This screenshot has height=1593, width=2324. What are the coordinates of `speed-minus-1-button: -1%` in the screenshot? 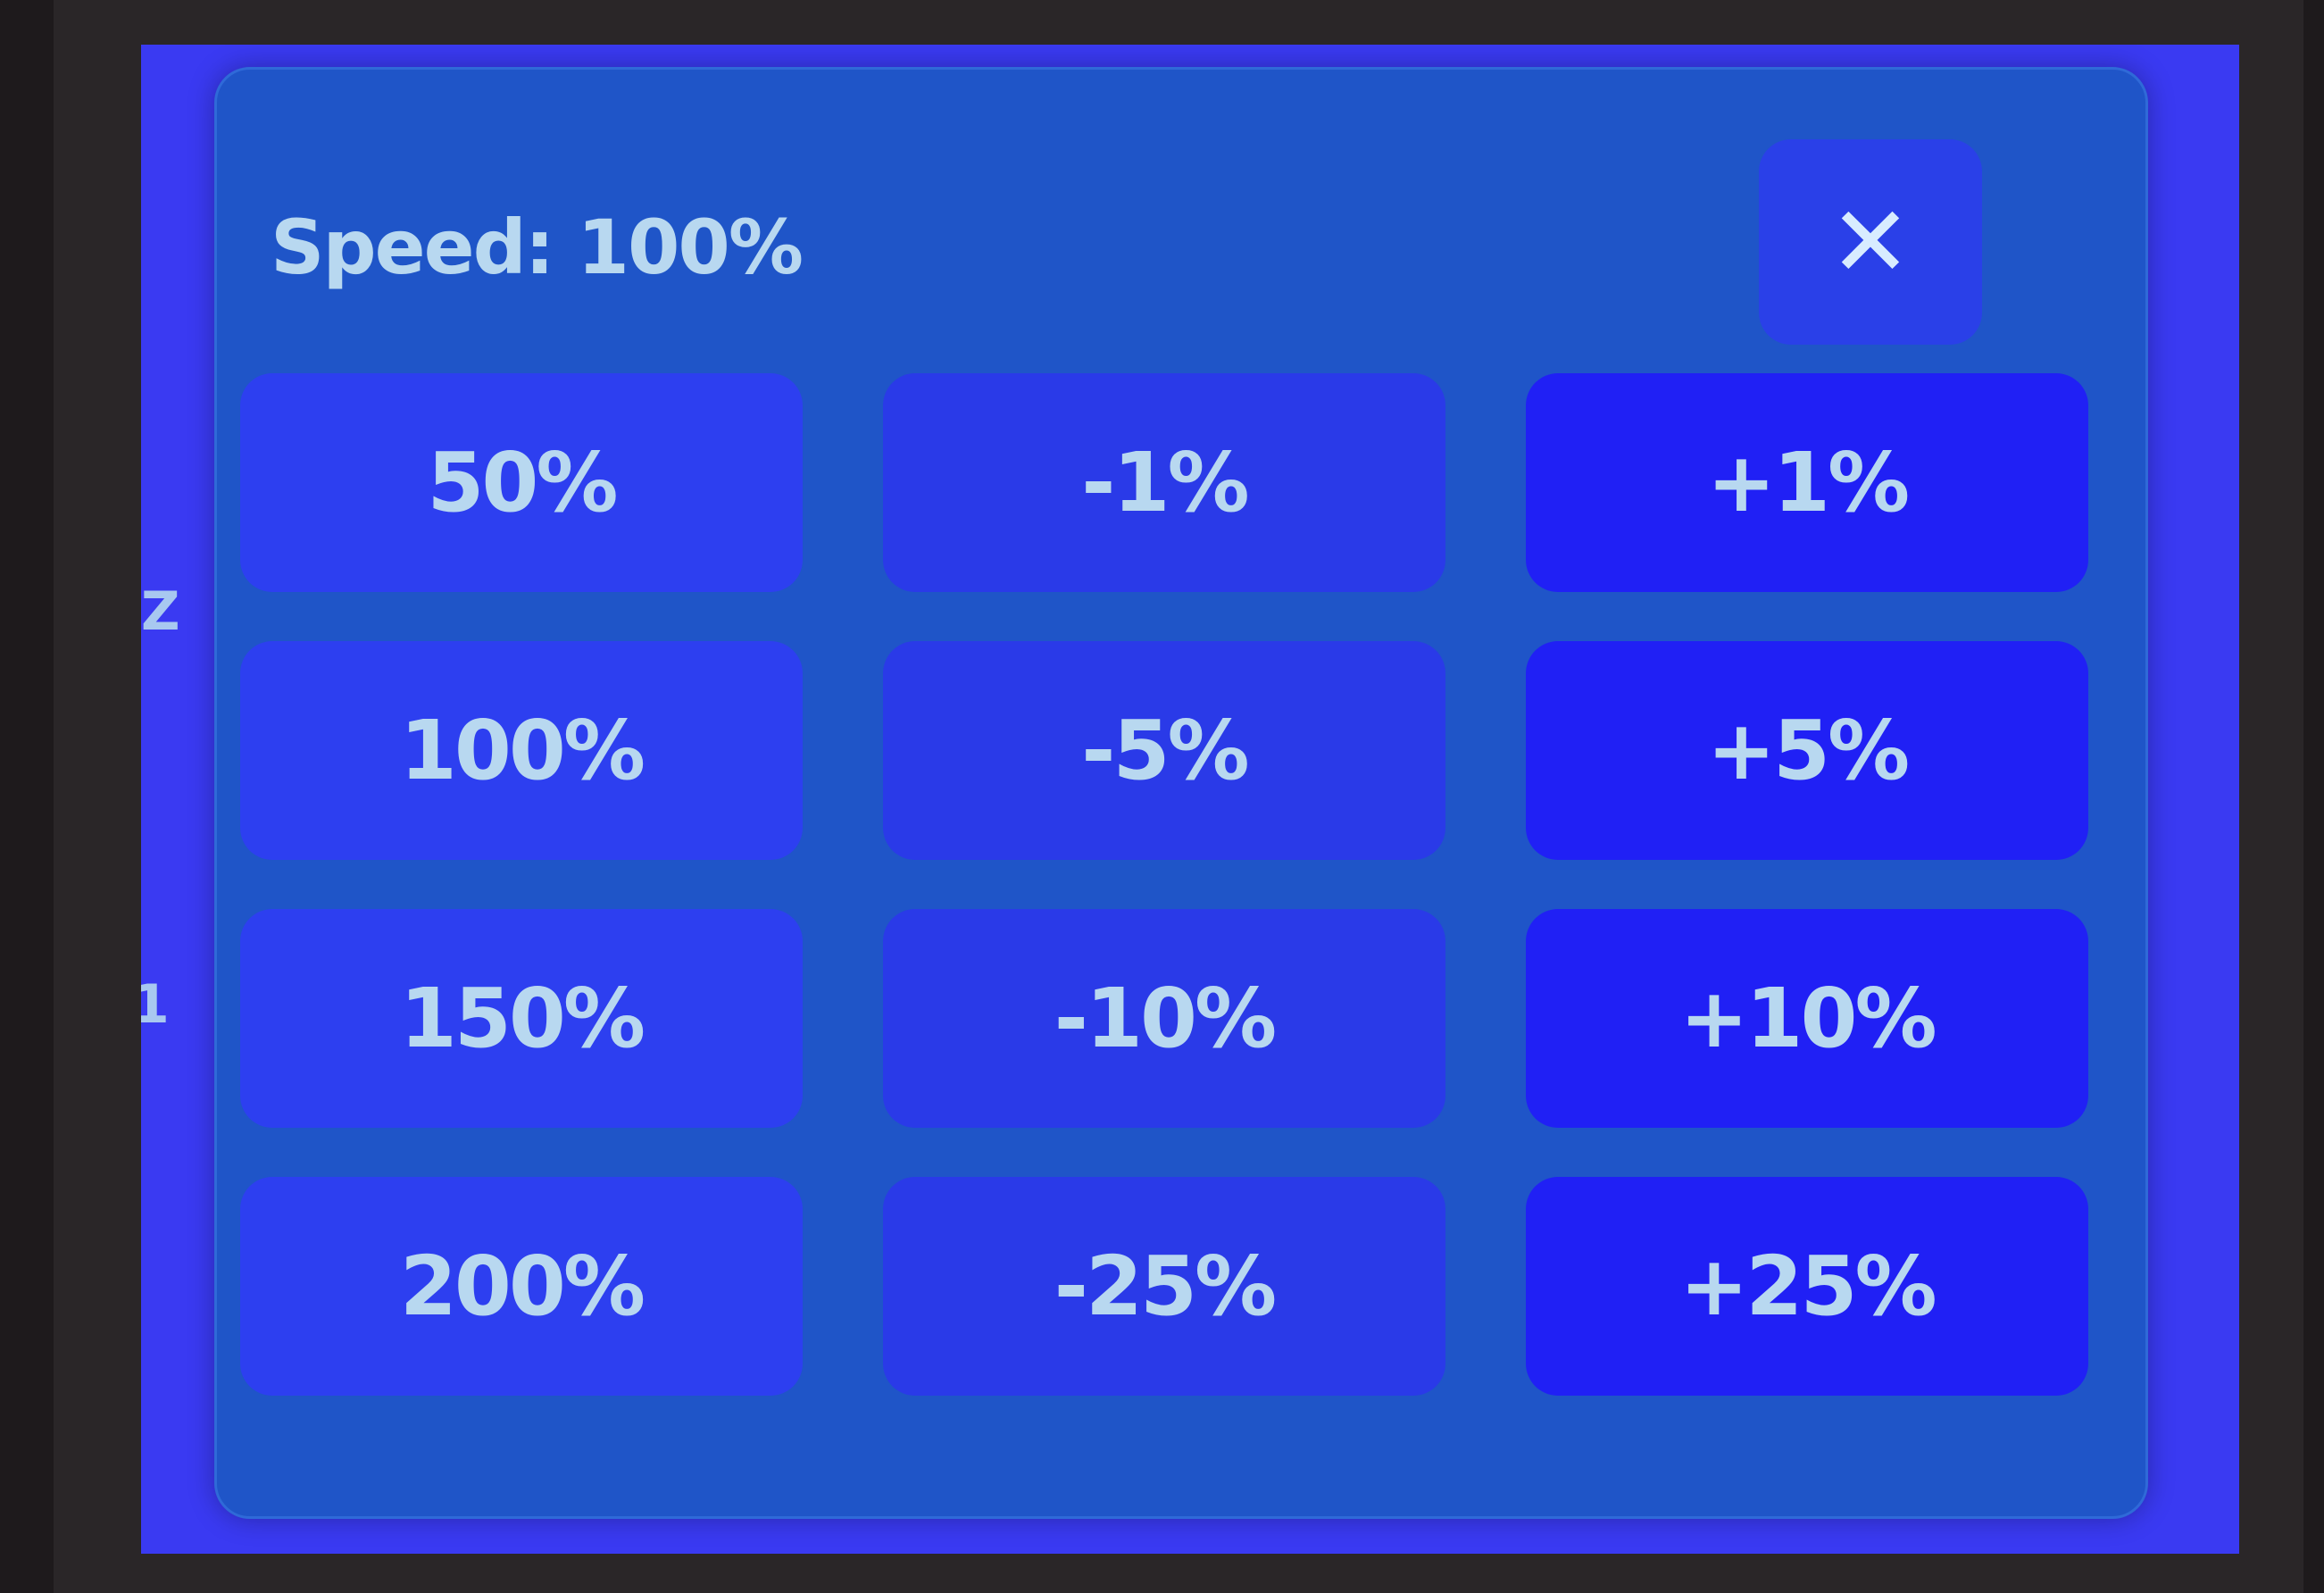 It's located at (1164, 482).